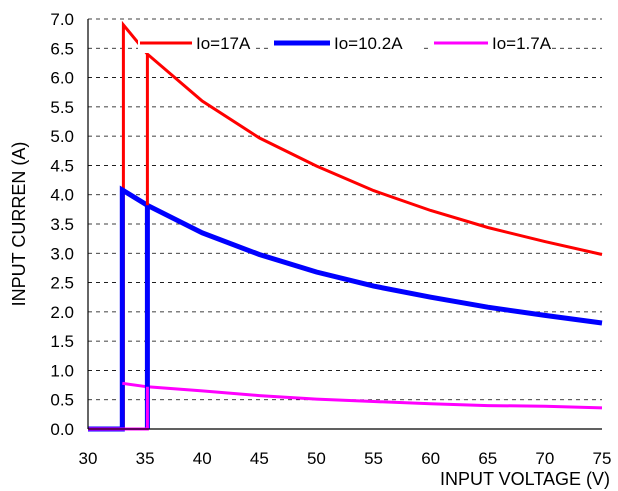 The height and width of the screenshot is (491, 618). What do you see at coordinates (525, 479) in the screenshot?
I see `x-axis-title: INPUT VOLTAGE (V)` at bounding box center [525, 479].